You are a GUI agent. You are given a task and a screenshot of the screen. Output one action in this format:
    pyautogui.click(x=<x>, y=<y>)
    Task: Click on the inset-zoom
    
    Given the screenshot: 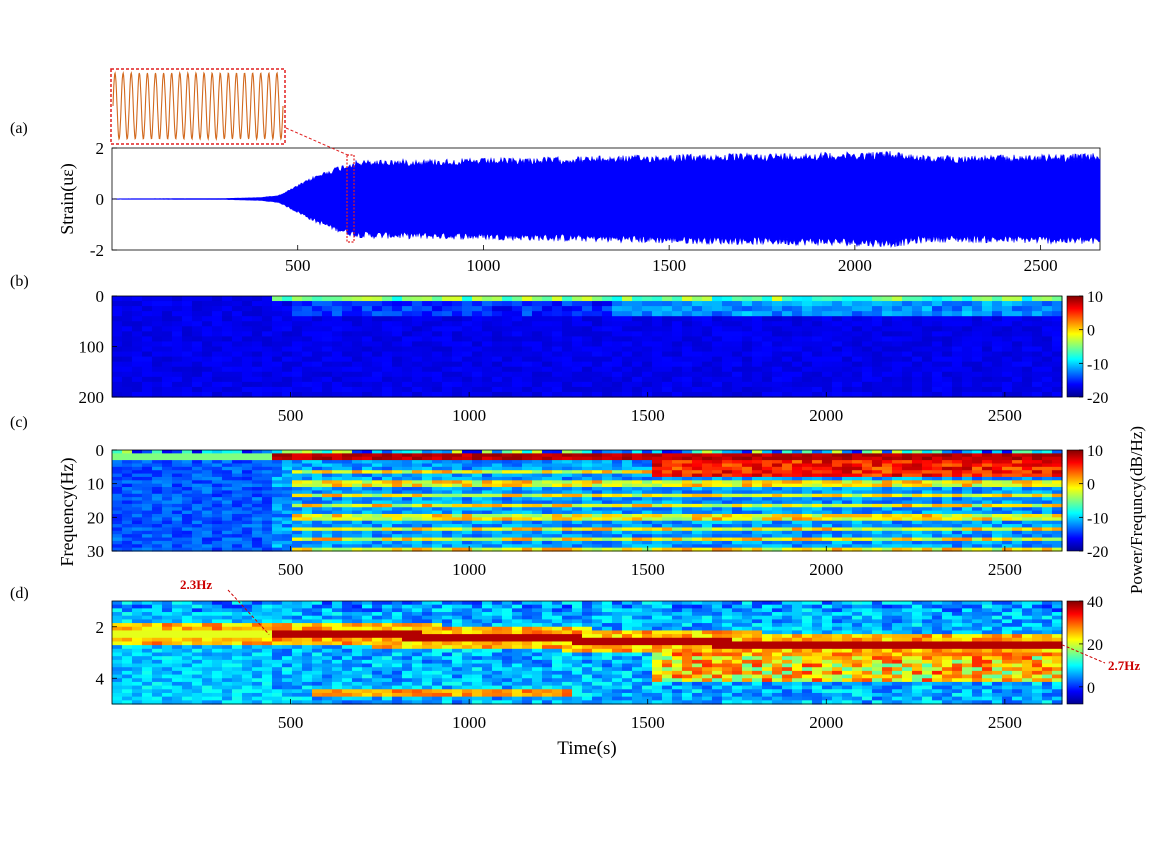 What is the action you would take?
    pyautogui.click(x=230, y=112)
    